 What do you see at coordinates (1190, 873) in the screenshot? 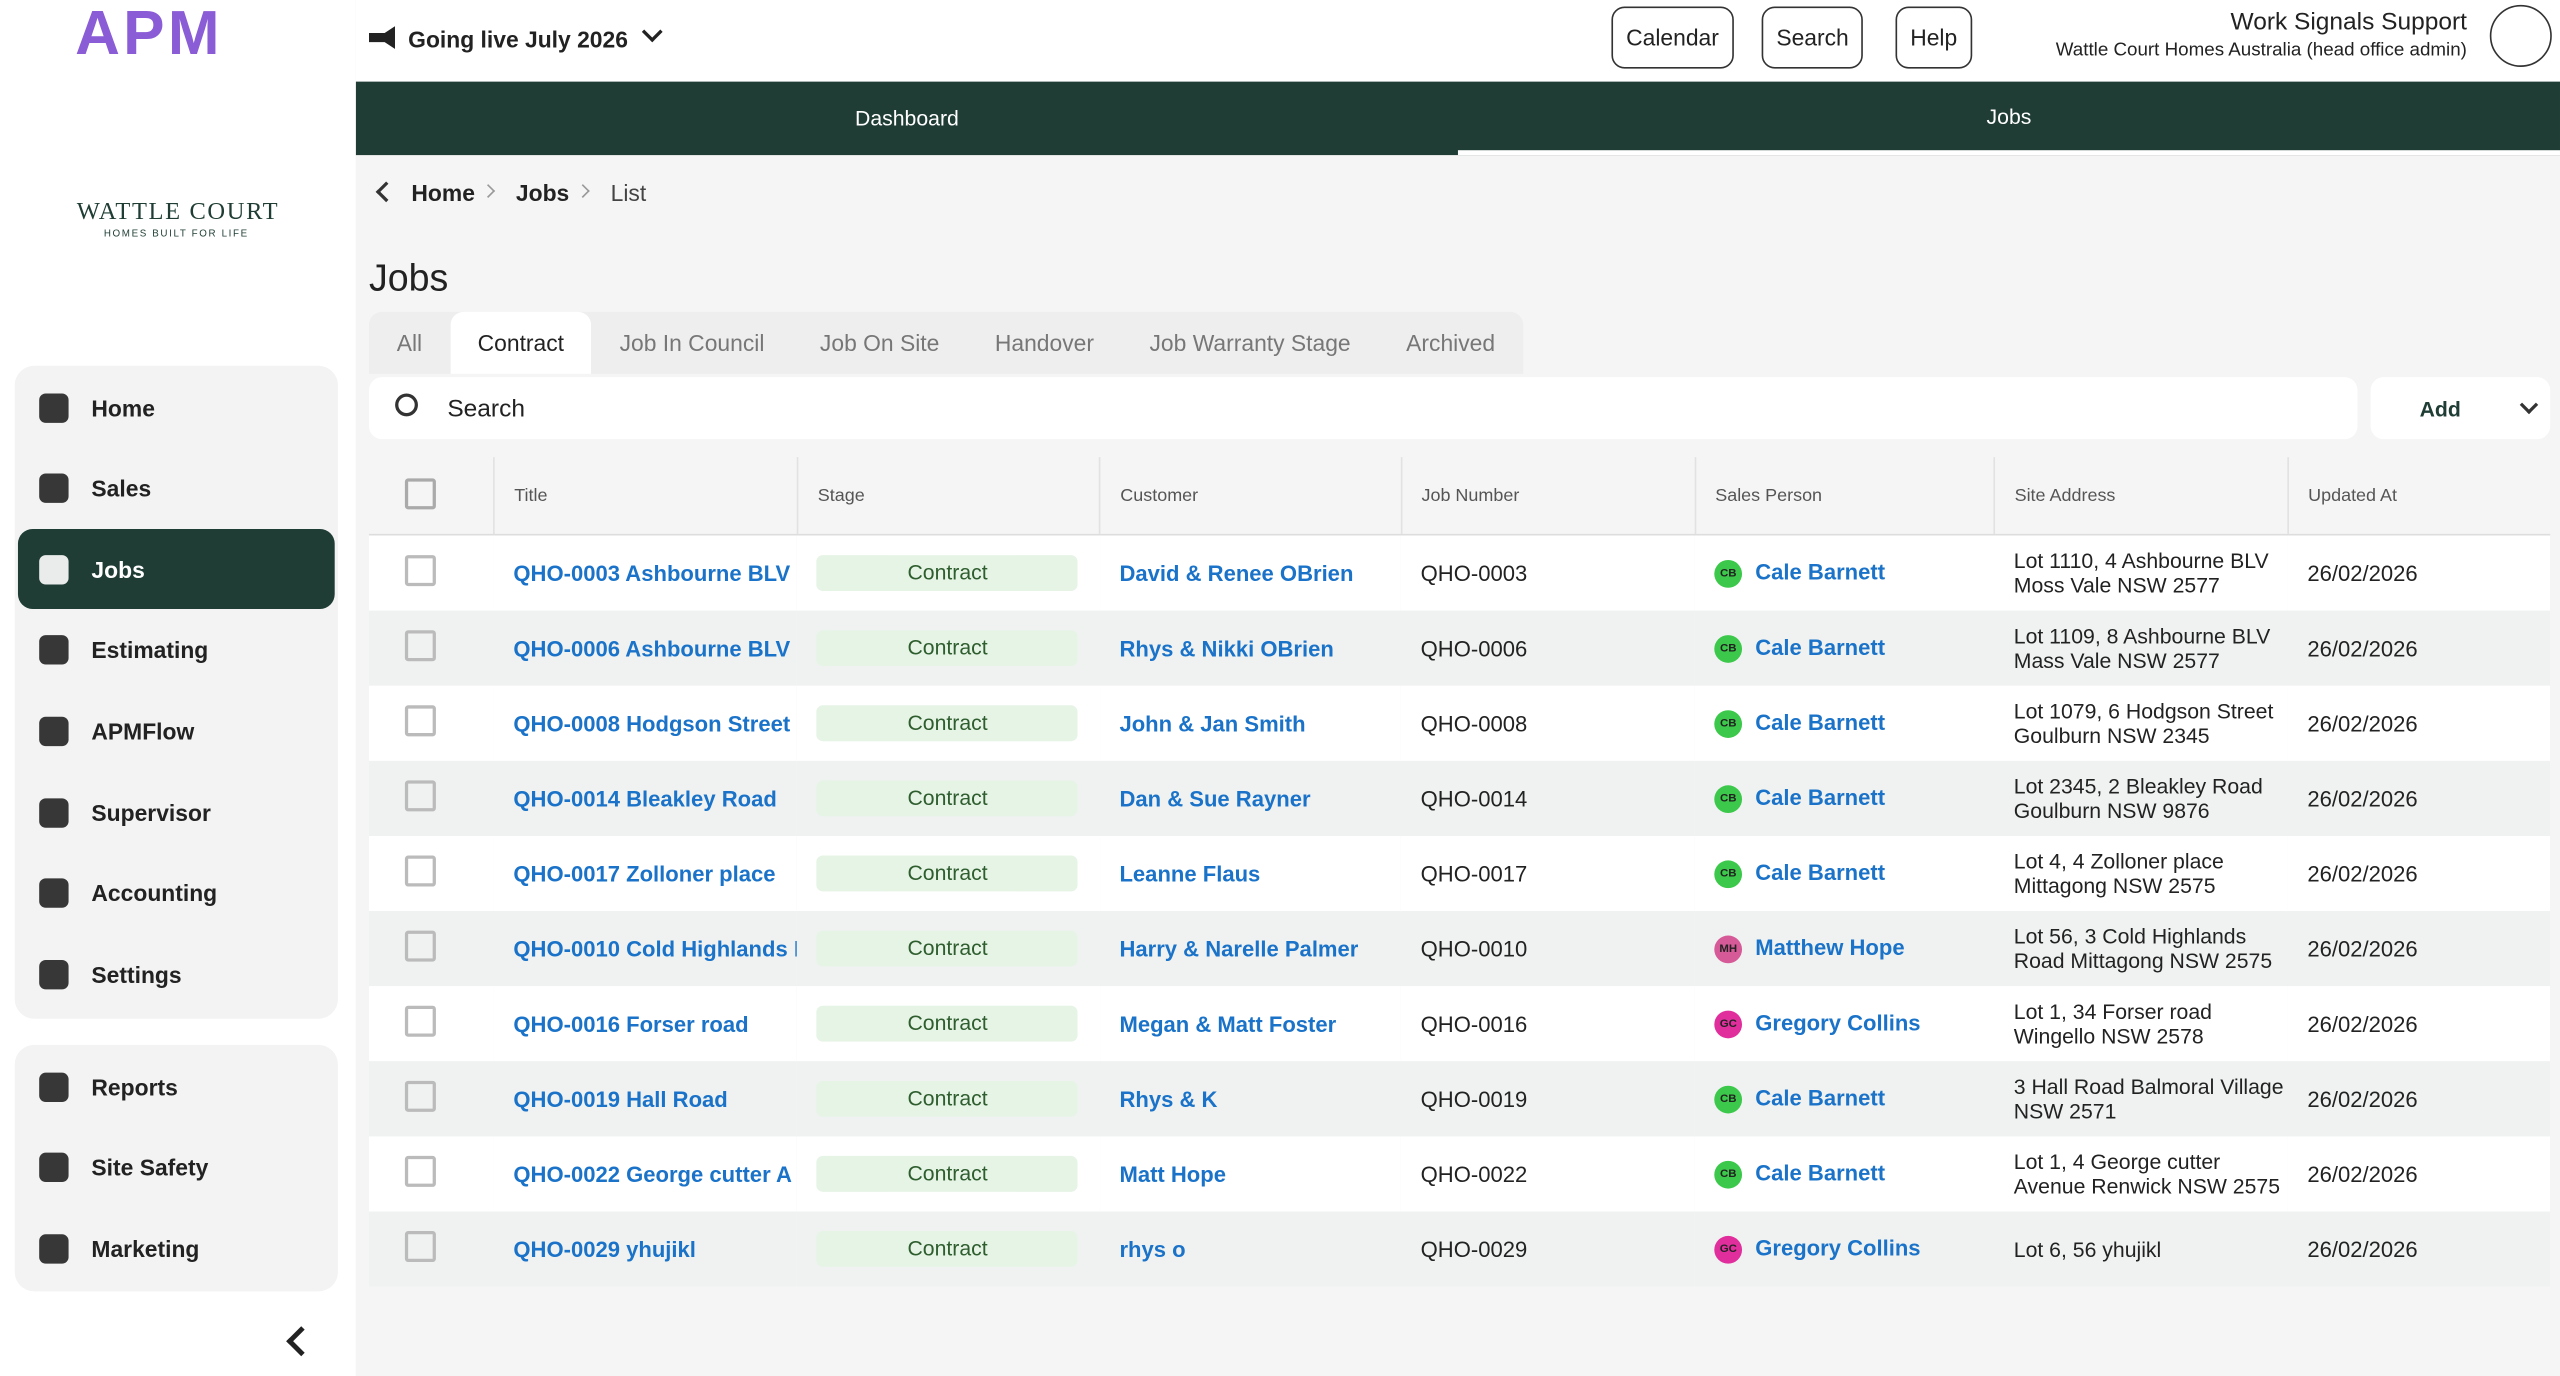
I see `customer-link: Leanne Flaus` at bounding box center [1190, 873].